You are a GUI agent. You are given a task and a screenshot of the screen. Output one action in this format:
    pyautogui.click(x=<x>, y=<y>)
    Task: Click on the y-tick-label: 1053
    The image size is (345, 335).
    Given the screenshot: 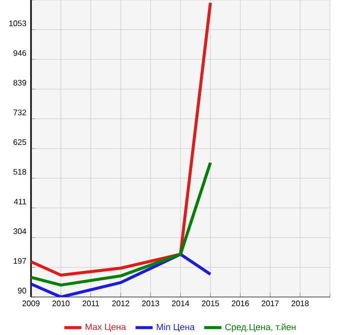 What is the action you would take?
    pyautogui.click(x=17, y=23)
    